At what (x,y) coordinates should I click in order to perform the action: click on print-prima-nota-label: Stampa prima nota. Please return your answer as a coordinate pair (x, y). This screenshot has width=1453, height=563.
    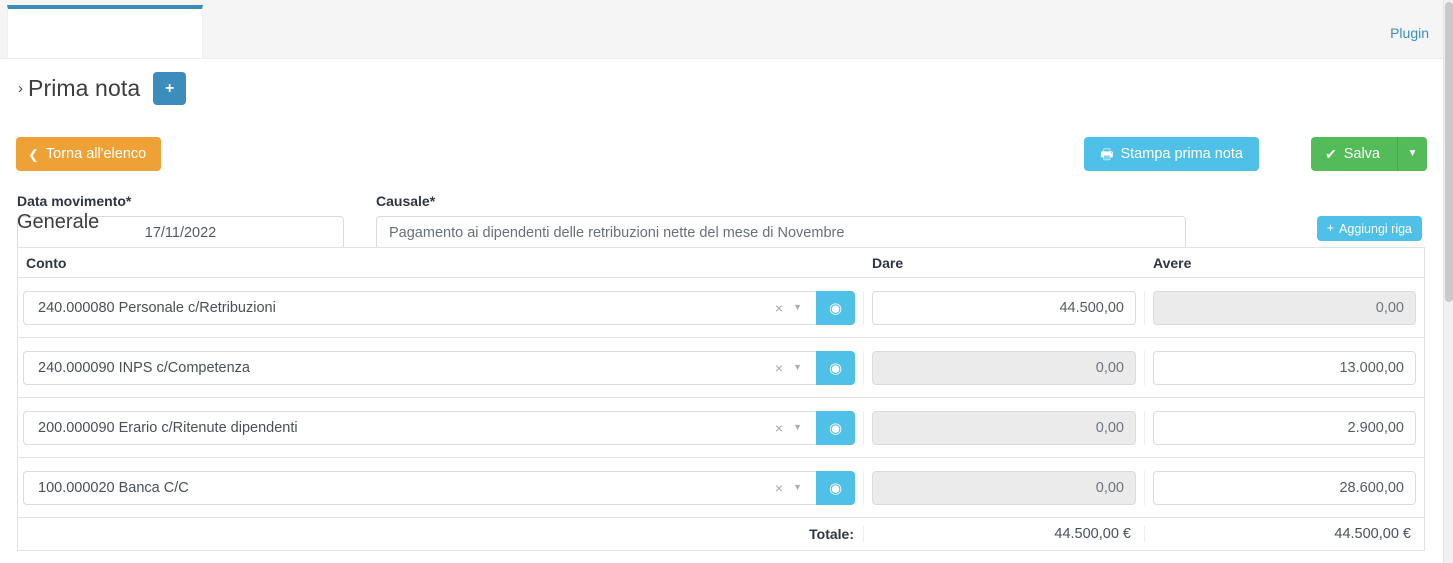
    Looking at the image, I should click on (1181, 154).